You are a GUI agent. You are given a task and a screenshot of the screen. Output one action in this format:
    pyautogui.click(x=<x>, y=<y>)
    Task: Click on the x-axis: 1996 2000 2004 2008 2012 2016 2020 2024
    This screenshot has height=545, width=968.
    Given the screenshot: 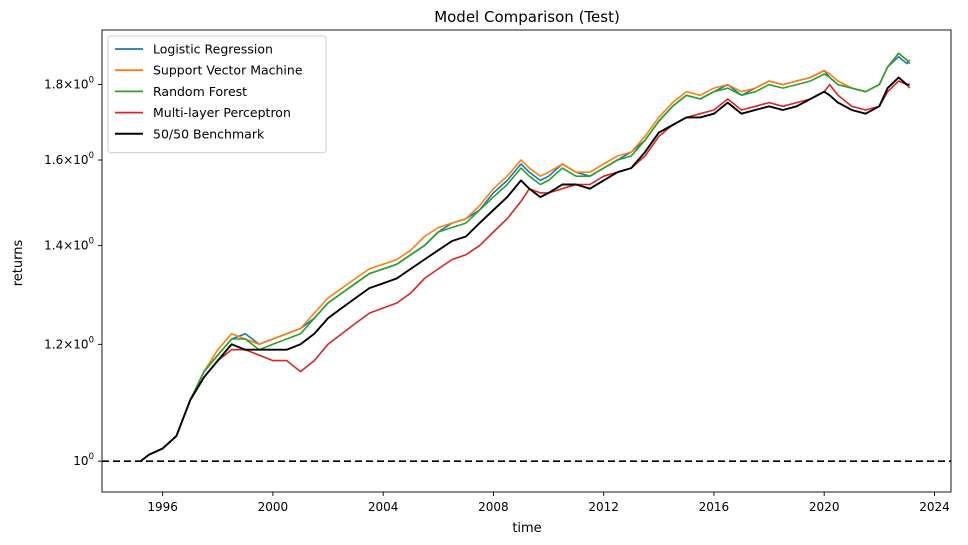 What is the action you would take?
    pyautogui.click(x=548, y=503)
    